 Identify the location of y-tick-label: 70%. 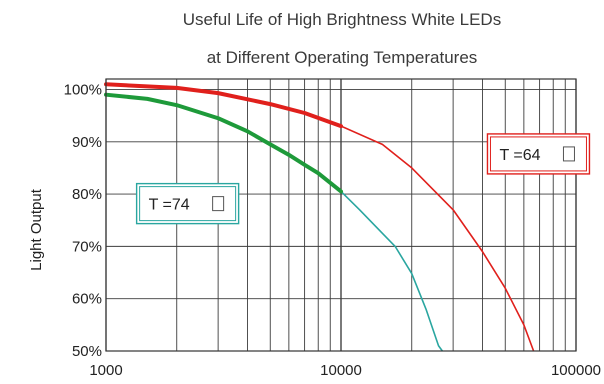
(87, 246).